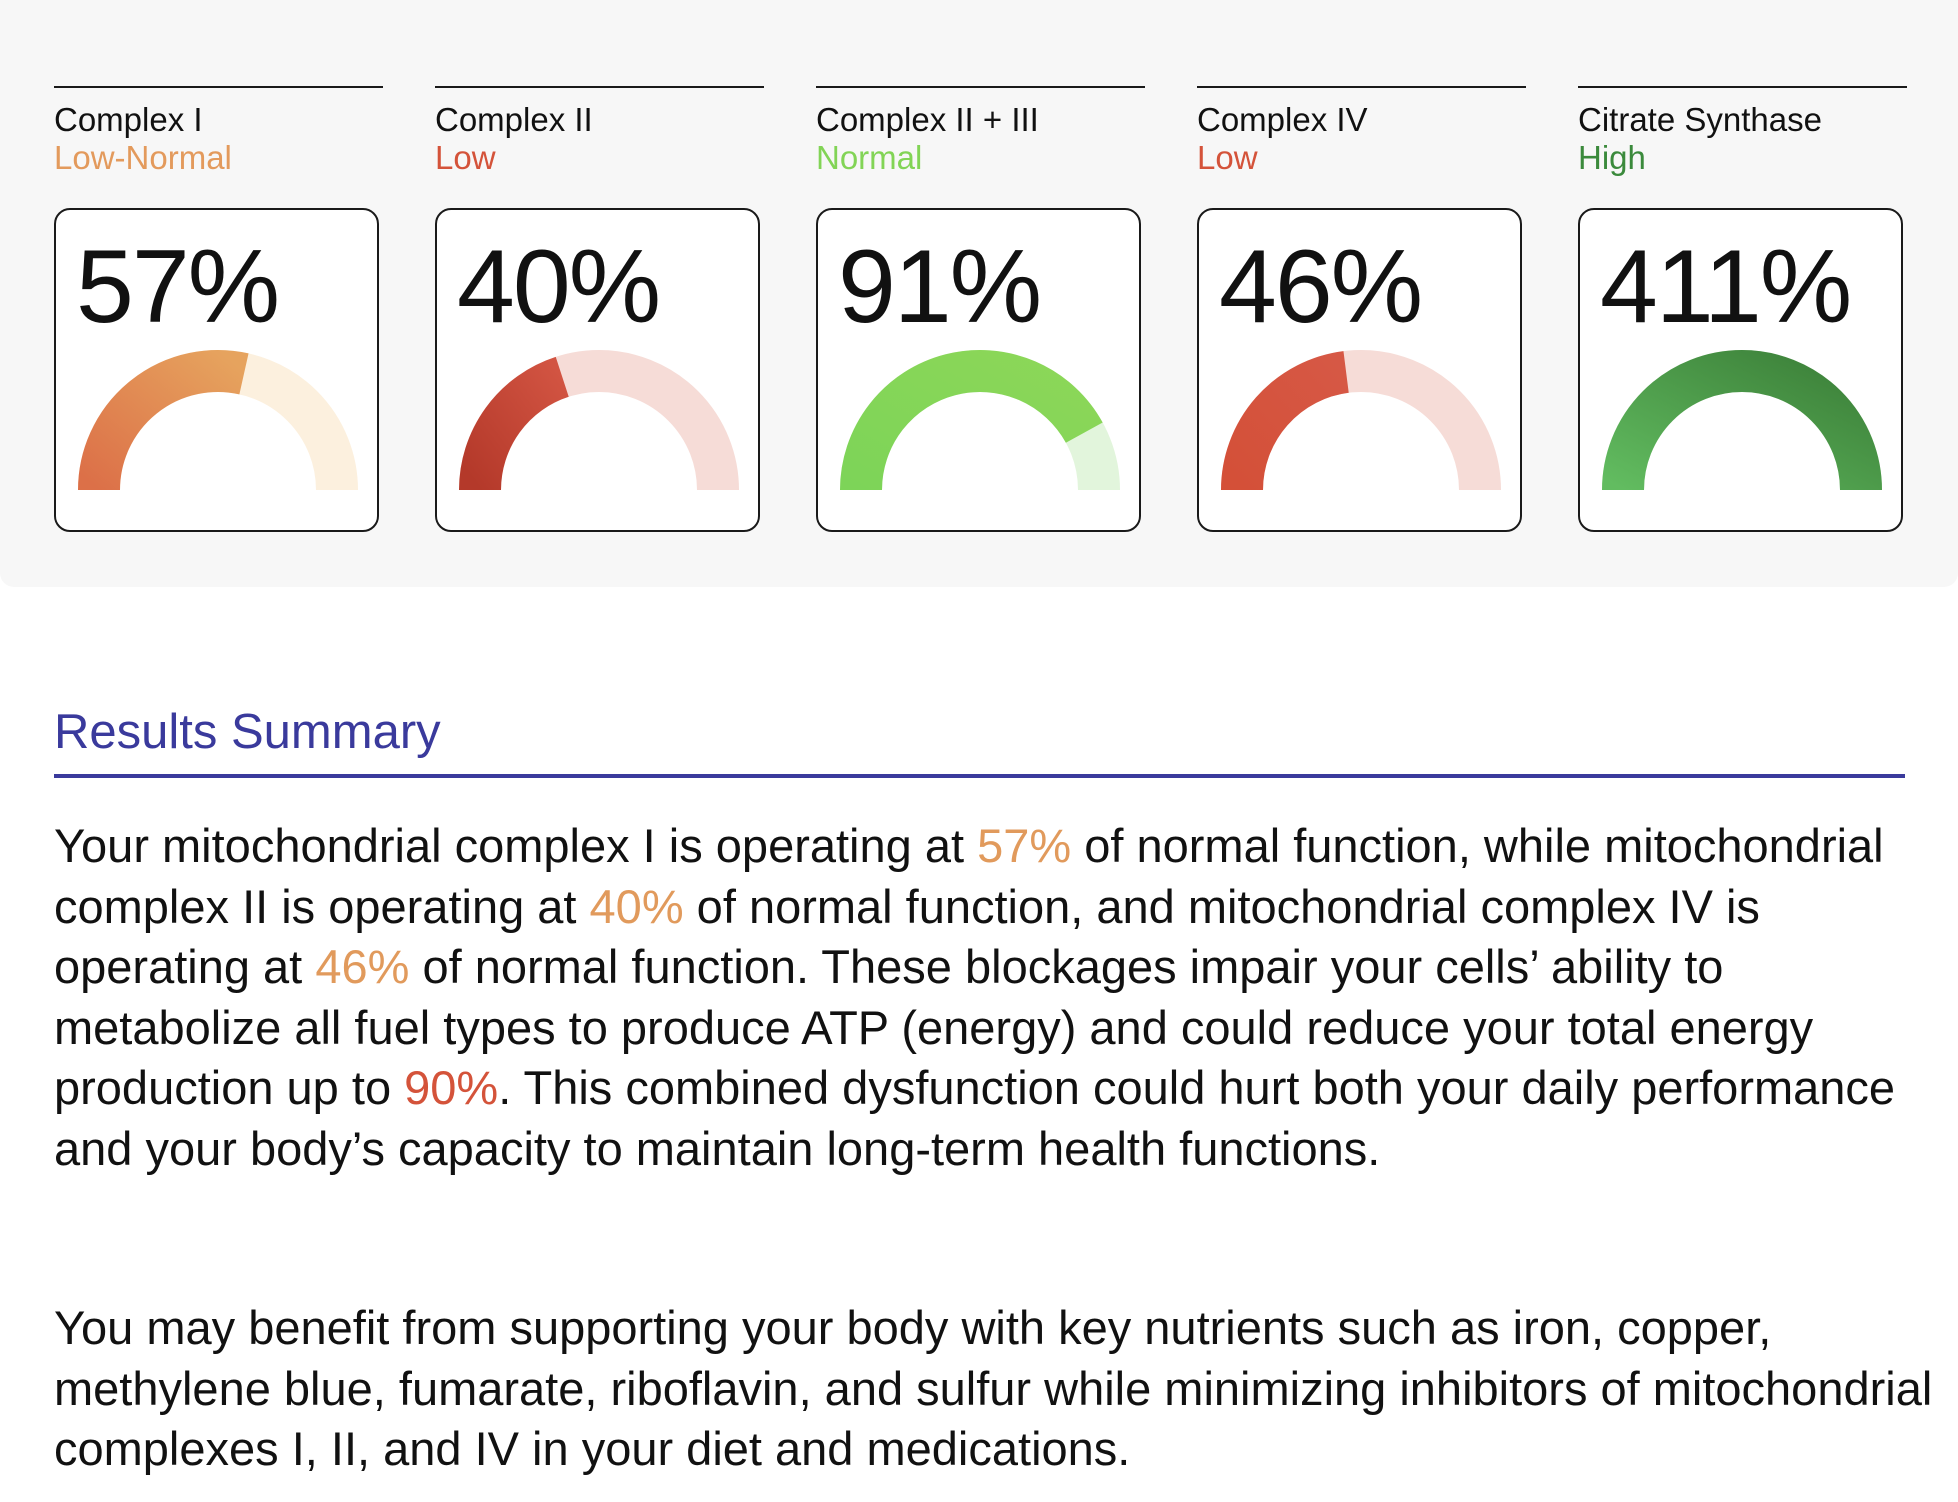 The width and height of the screenshot is (1958, 1502). I want to click on gauge-complex-ii, so click(599, 420).